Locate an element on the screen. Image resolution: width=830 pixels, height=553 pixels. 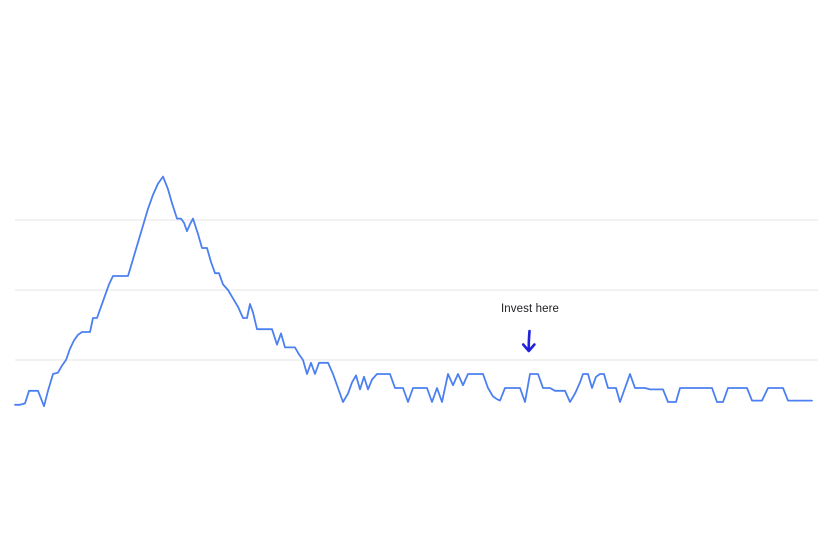
annotation: Invest here is located at coordinates (530, 309).